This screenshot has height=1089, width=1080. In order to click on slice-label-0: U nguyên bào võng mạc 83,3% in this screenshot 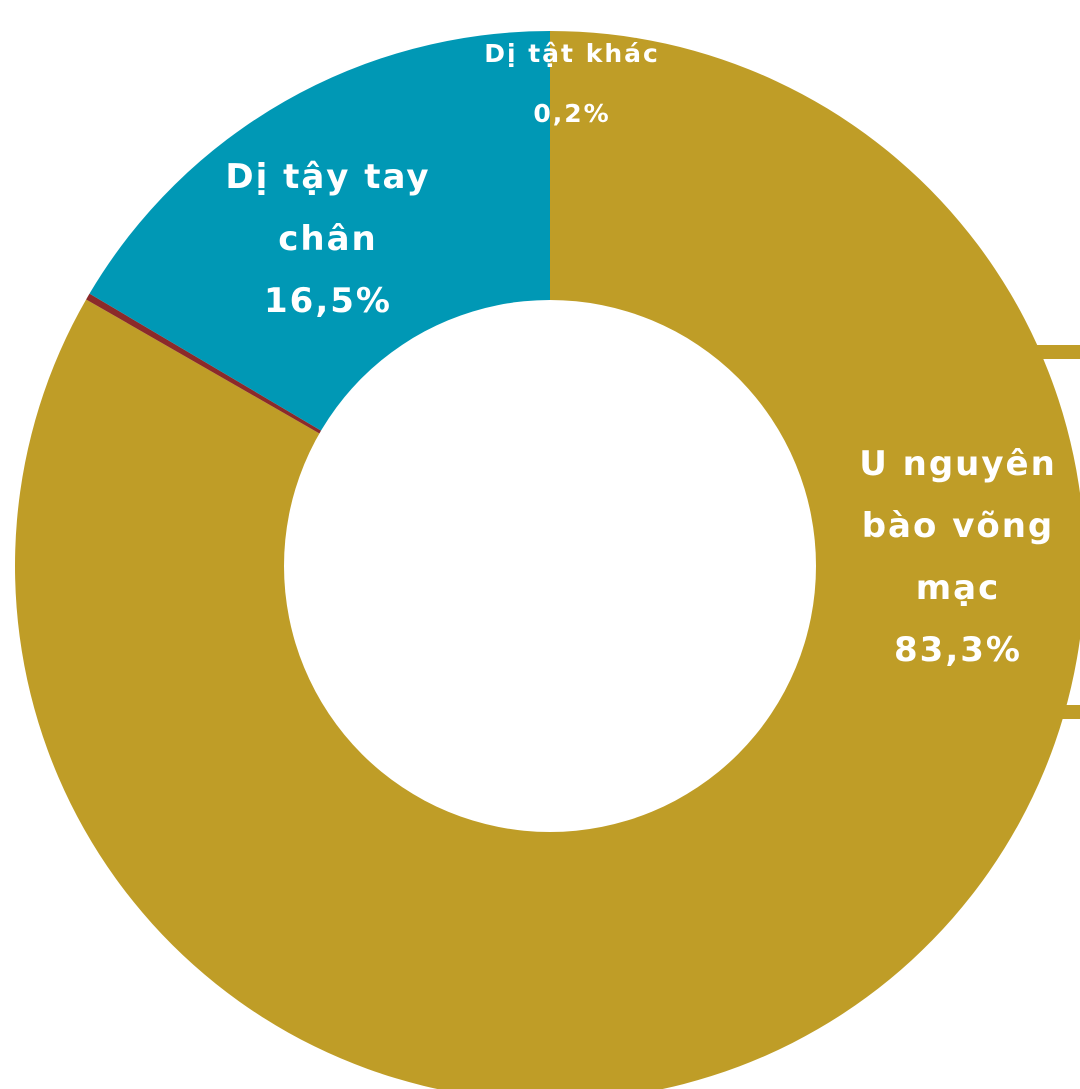, I will do `click(958, 557)`.